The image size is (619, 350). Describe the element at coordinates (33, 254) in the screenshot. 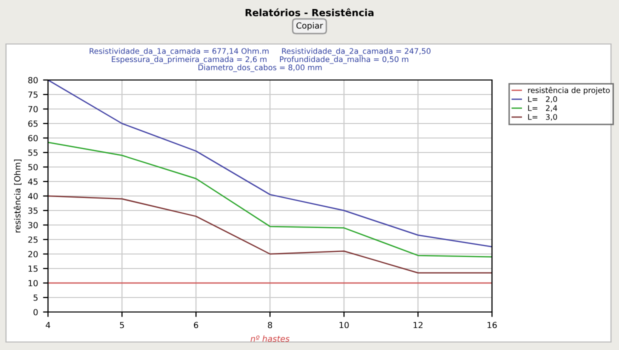

I see `y-tick-label: 20` at that location.